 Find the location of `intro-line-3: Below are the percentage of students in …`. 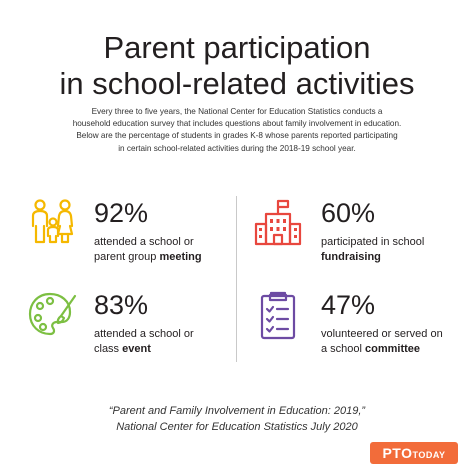

intro-line-3: Below are the percentage of students in … is located at coordinates (237, 136).